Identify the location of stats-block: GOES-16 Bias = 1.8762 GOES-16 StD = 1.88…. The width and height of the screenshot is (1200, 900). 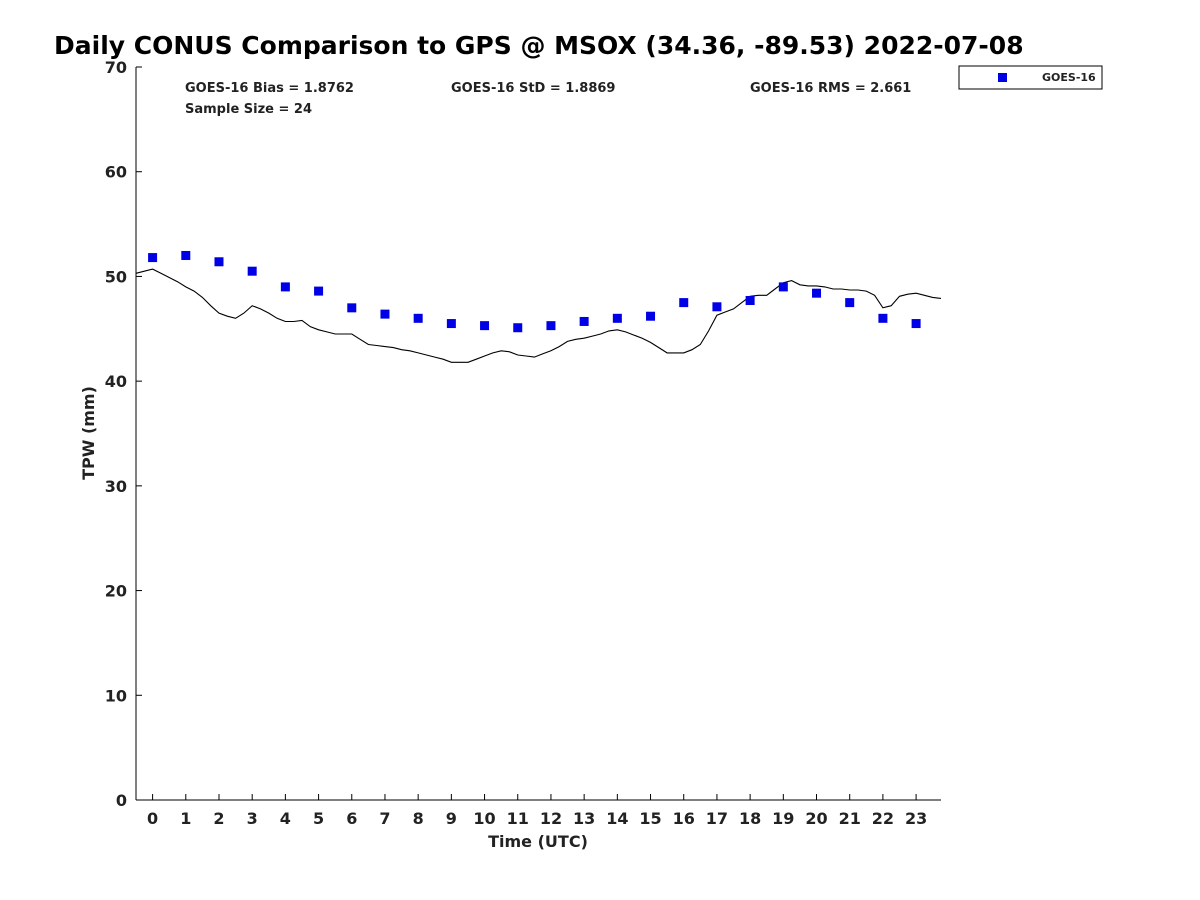
(548, 99).